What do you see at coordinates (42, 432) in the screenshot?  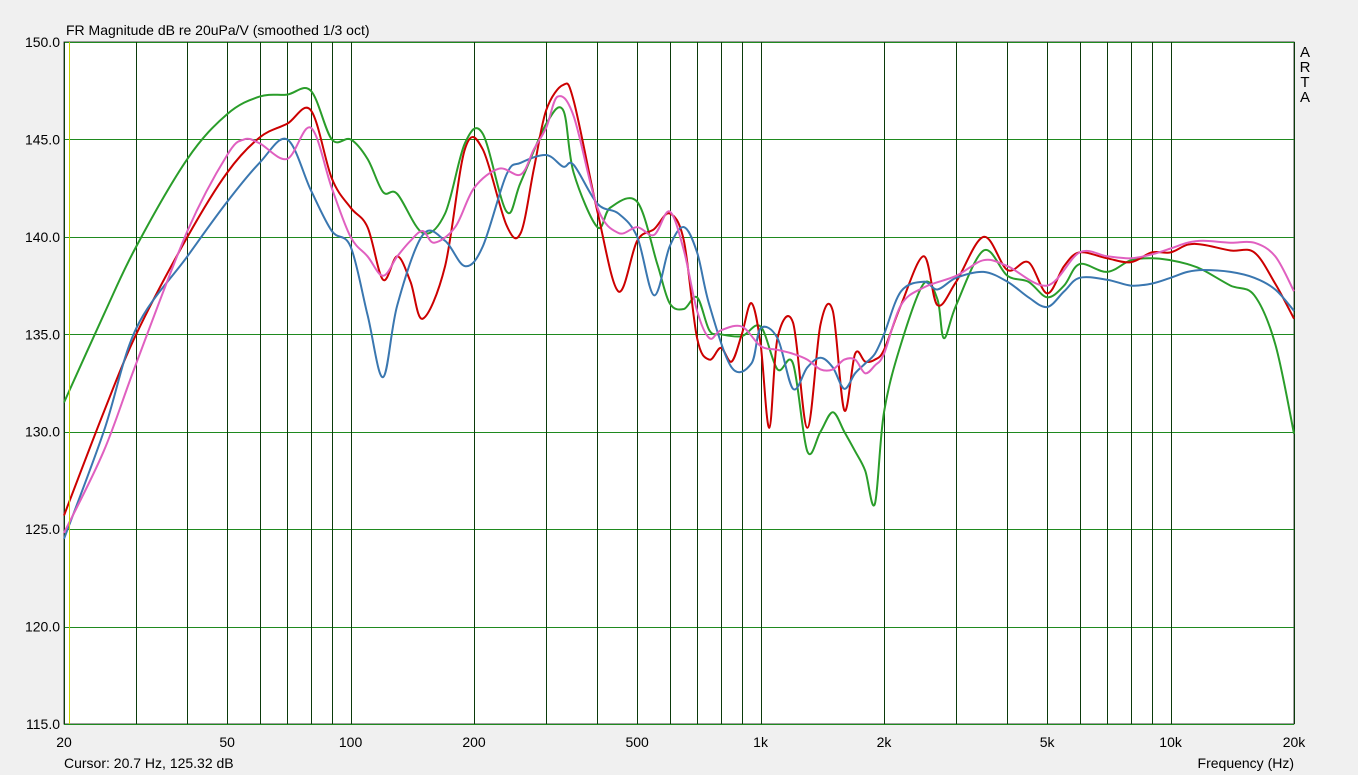 I see `y-tick-label: 130.0` at bounding box center [42, 432].